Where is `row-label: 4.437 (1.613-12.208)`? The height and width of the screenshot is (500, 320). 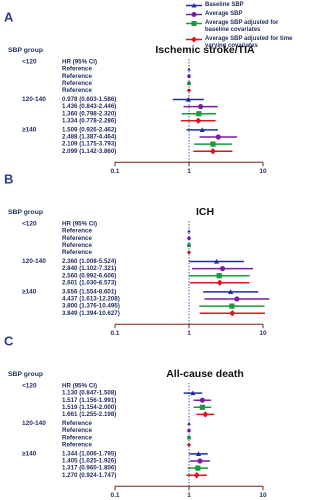
row-label: 4.437 (1.613-12.208) is located at coordinates (91, 299).